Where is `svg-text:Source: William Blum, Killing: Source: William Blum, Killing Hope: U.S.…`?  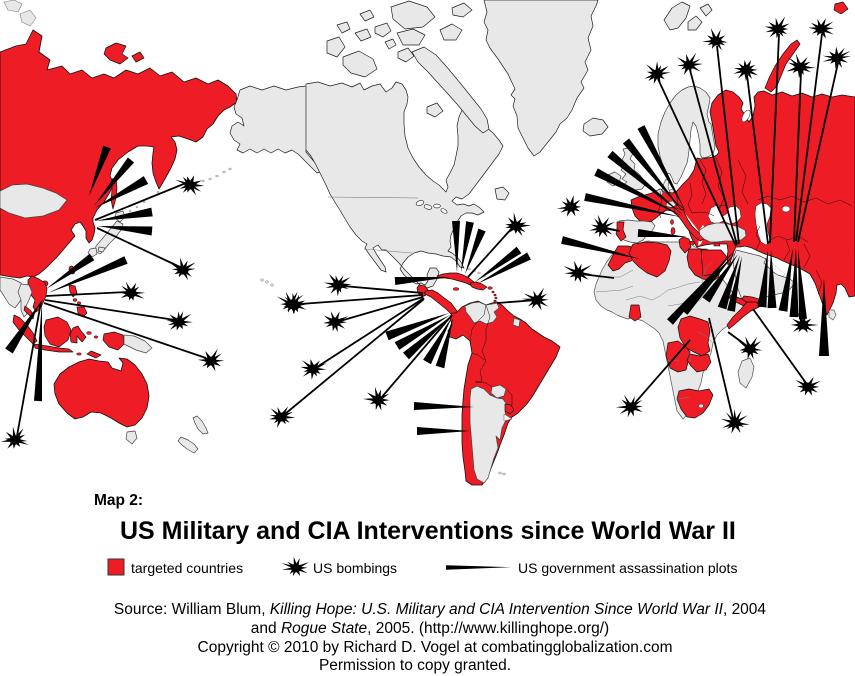
svg-text:Source: William Blum, Killing: Source: William Blum, Killing Hope: U.S.… is located at coordinates (440, 609).